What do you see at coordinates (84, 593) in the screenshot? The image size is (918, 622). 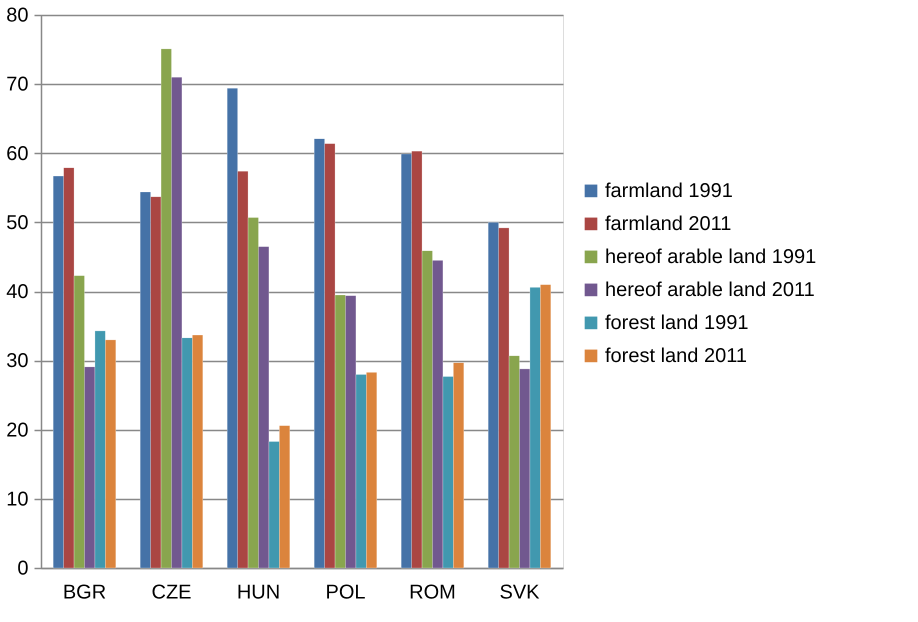 I see `x-tick-label: BGR` at bounding box center [84, 593].